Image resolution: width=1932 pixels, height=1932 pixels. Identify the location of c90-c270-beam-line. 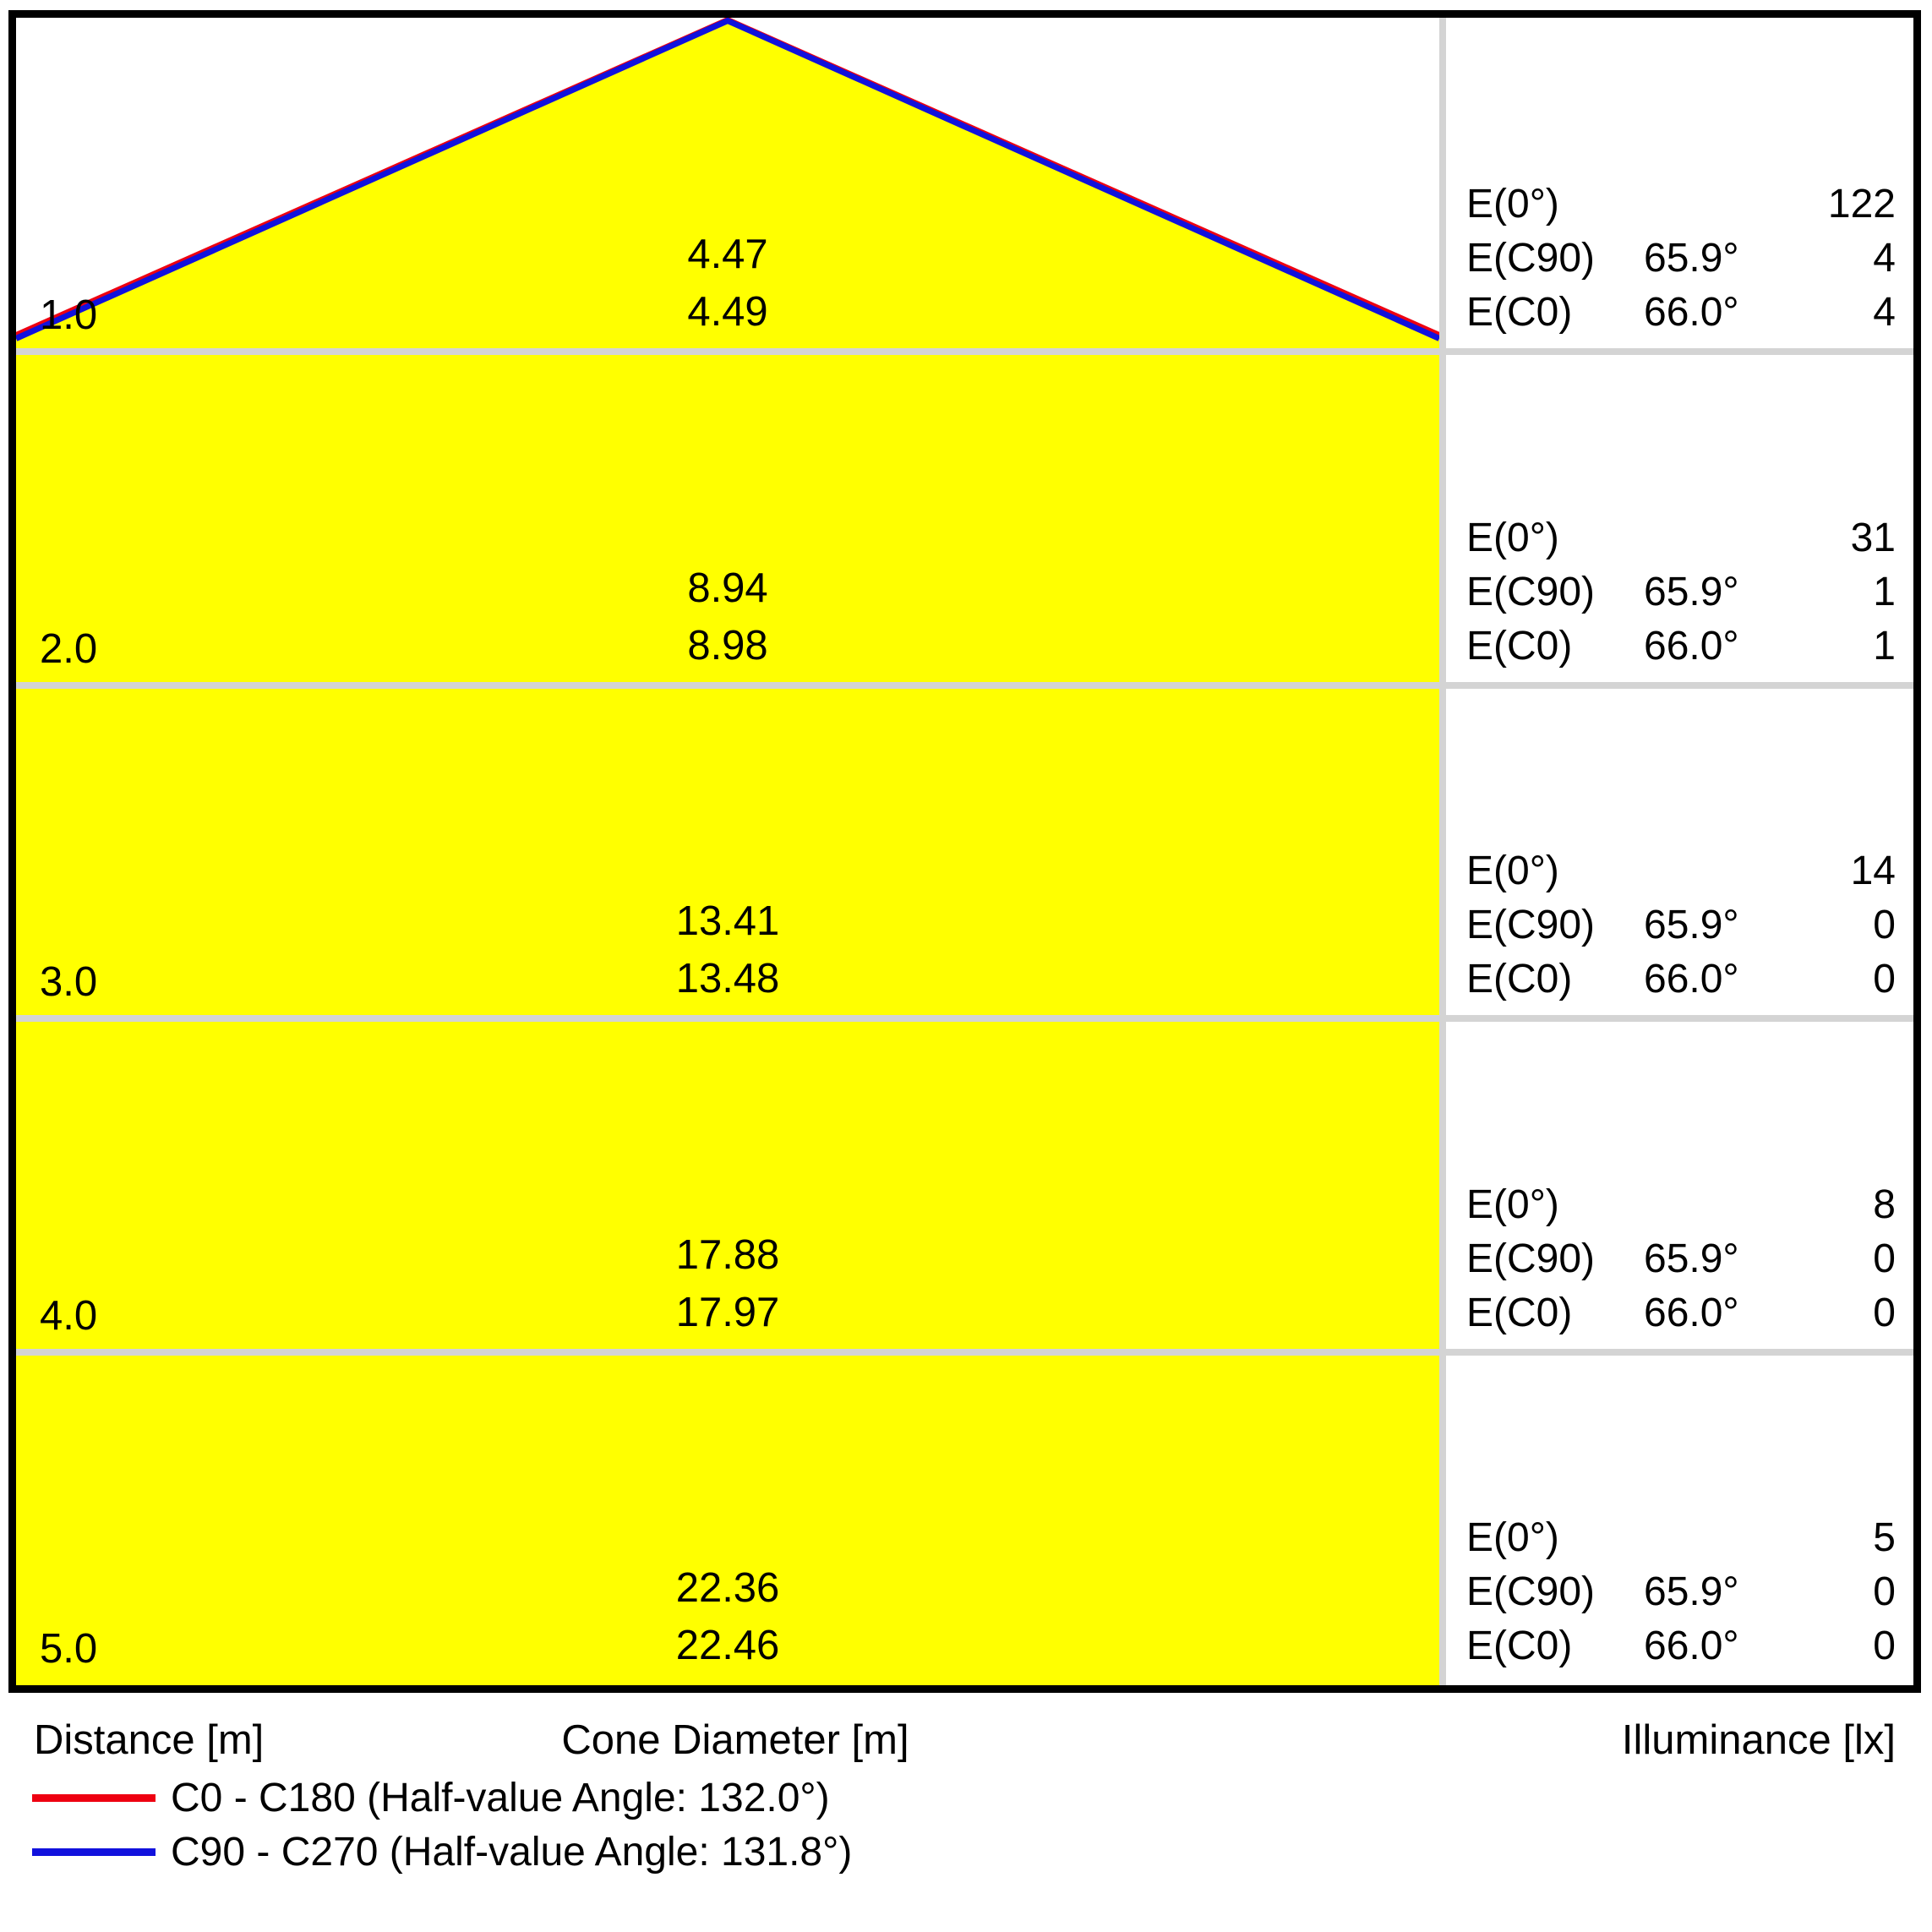
(727, 179).